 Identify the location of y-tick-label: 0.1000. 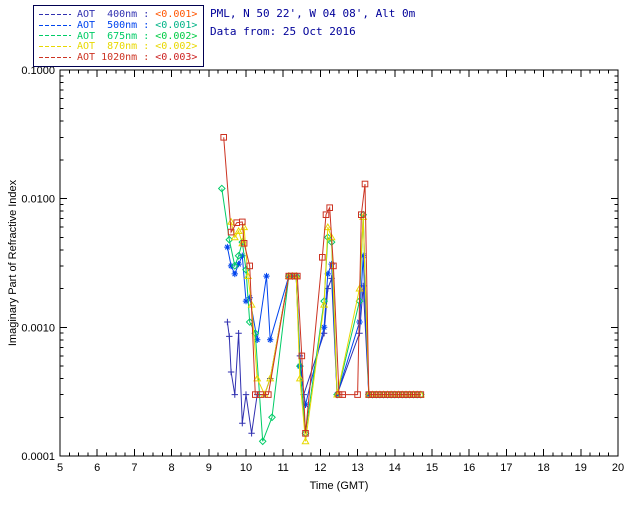
(38, 71).